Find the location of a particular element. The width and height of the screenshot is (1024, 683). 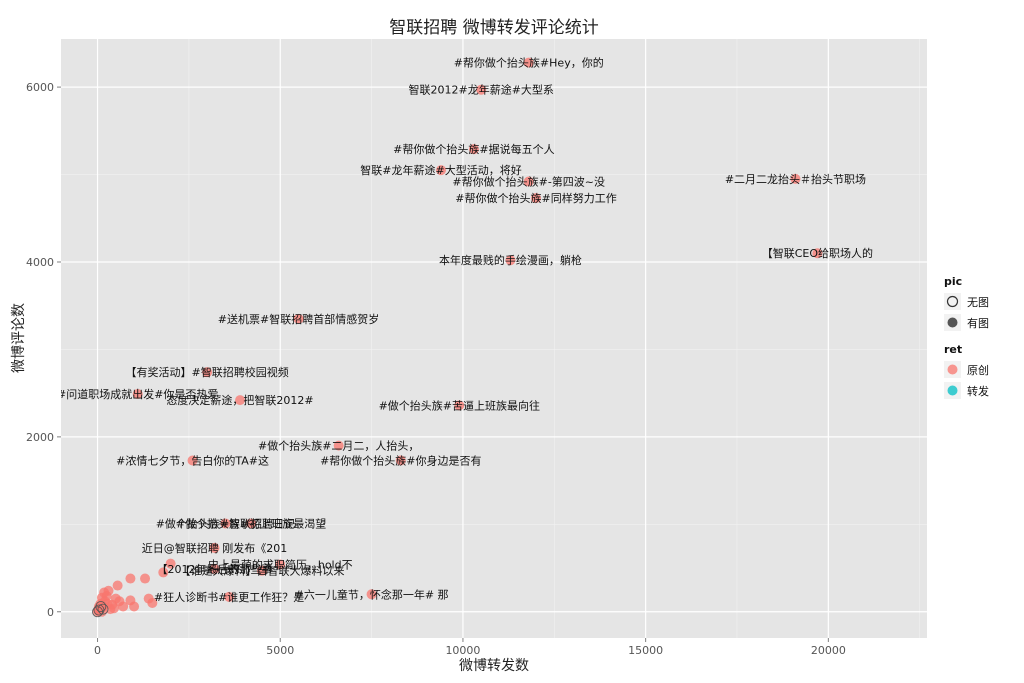

point-annotation: 史上最萌的求职简历，hold不 is located at coordinates (280, 565).